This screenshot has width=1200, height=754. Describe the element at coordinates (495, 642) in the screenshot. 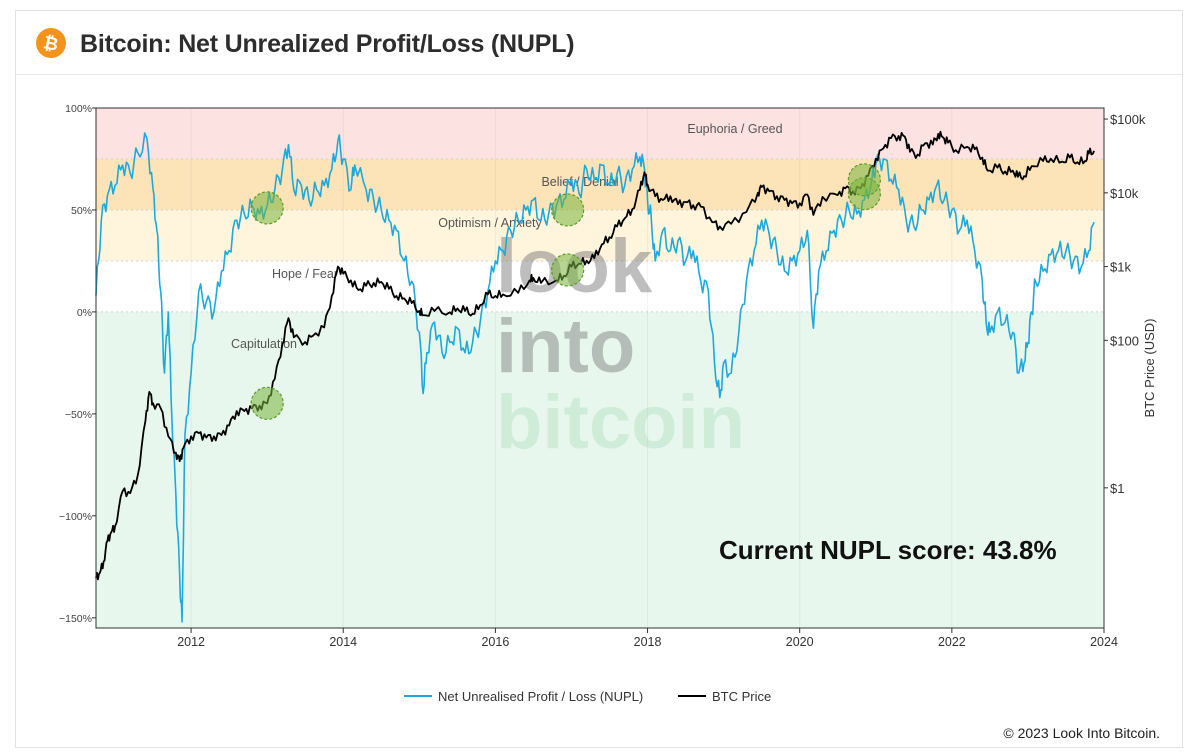

I see `x-tick-label: 2016` at that location.